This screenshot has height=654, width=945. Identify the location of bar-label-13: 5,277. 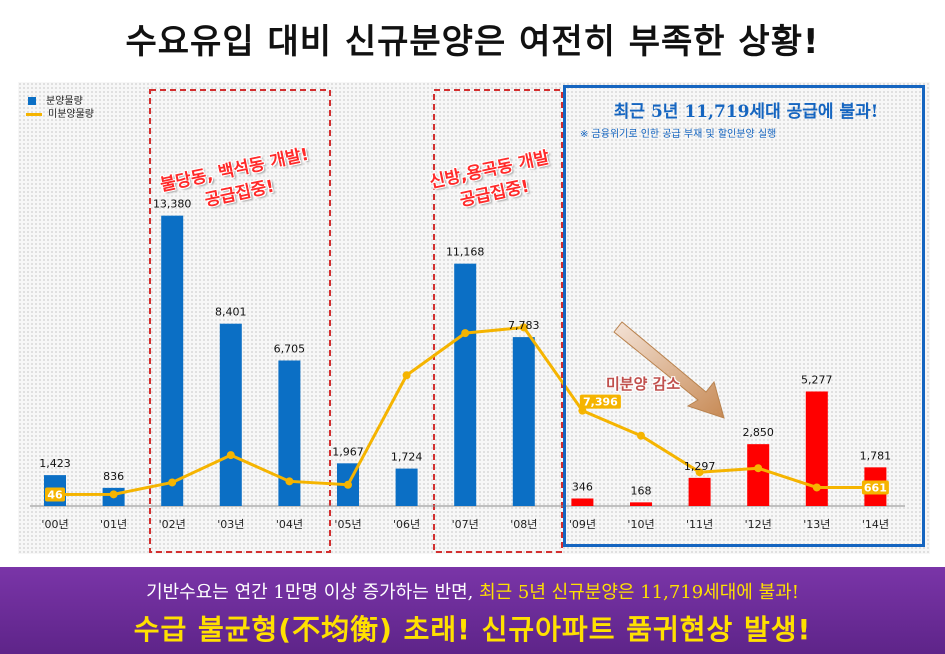
(817, 379).